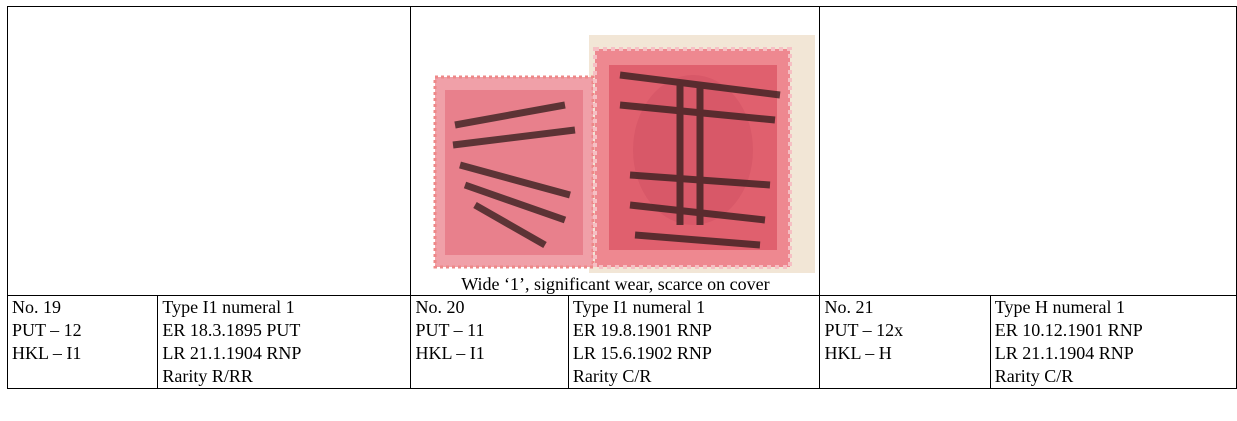 This screenshot has height=421, width=1237. What do you see at coordinates (1059, 307) in the screenshot?
I see `cell-line: Type H numeral 1` at bounding box center [1059, 307].